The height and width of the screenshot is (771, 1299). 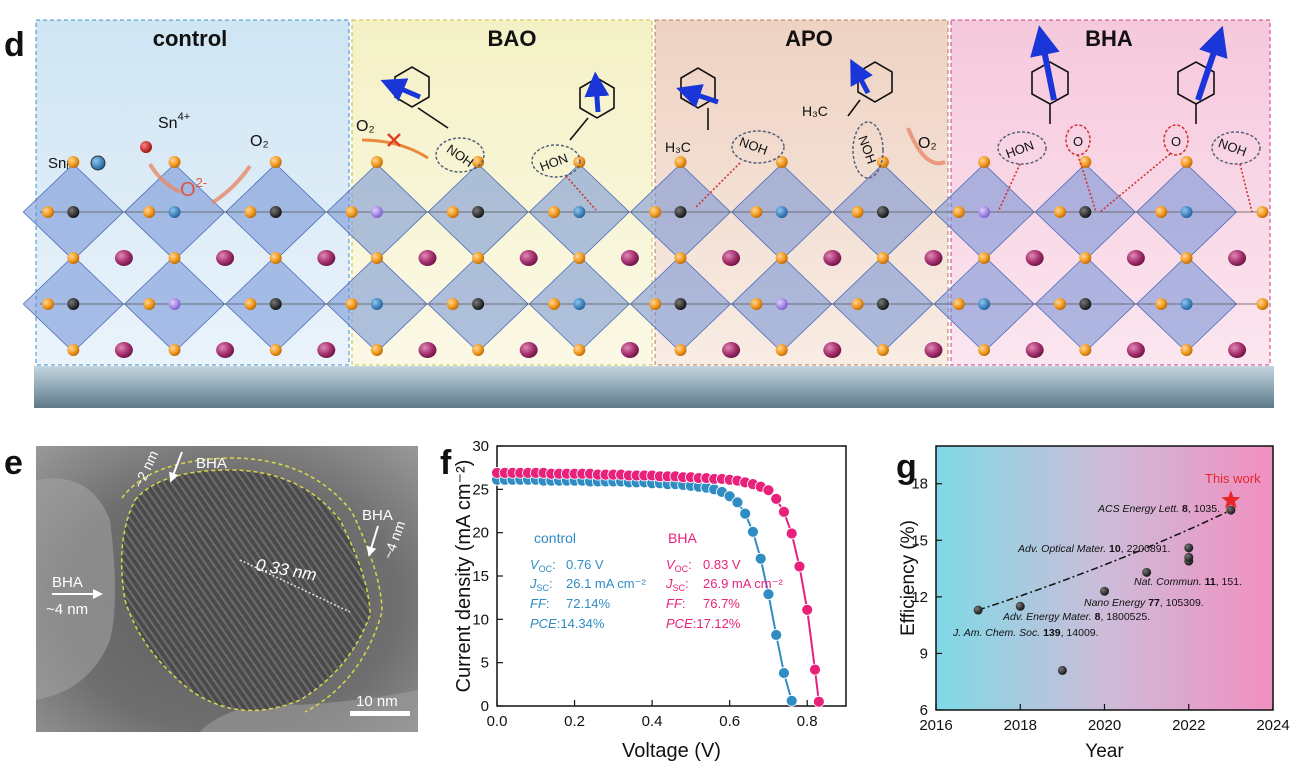 I want to click on x-tick-label: 2024, so click(x=1272, y=725).